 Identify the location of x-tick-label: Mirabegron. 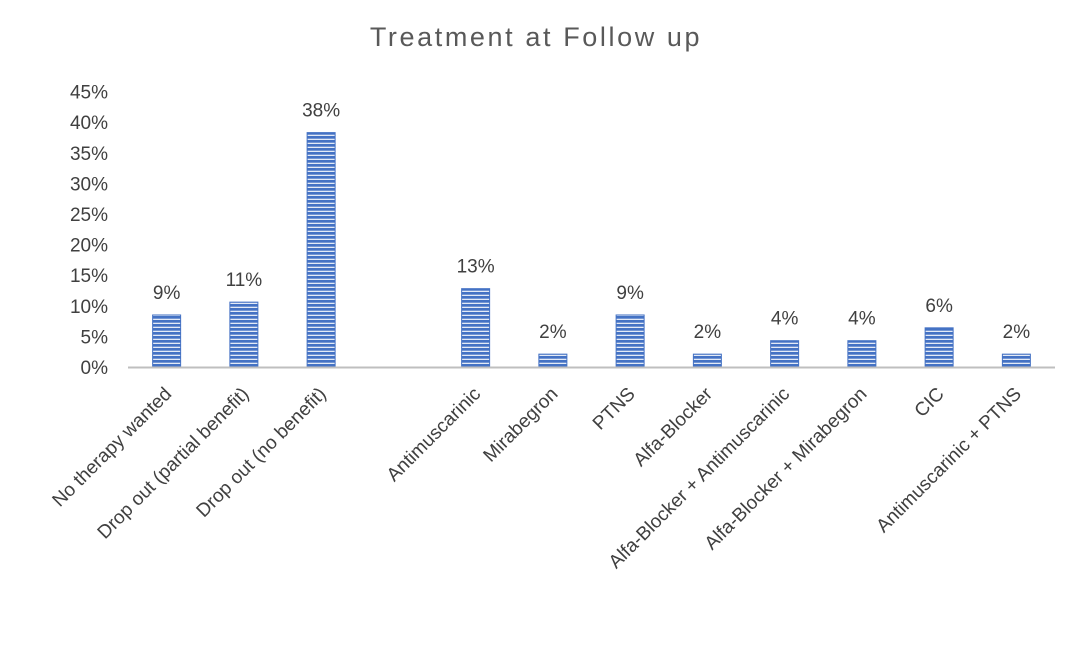
(521, 425).